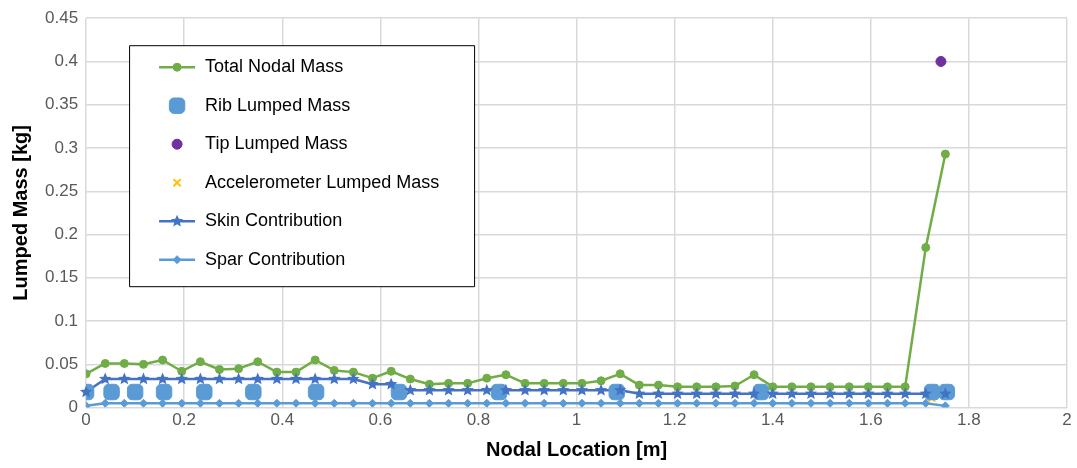 This screenshot has height=468, width=1077. Describe the element at coordinates (478, 420) in the screenshot. I see `x-tick-label: 0.8` at that location.